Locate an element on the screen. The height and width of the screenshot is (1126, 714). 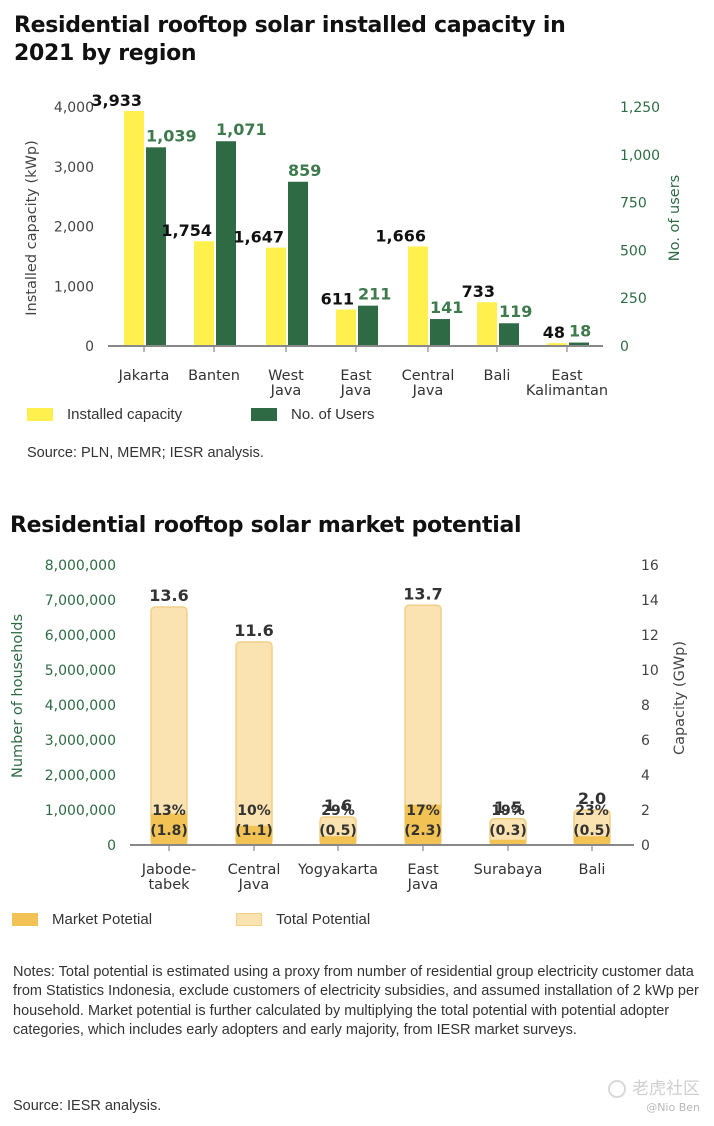
legend-swatch-light-orange is located at coordinates (249, 919).